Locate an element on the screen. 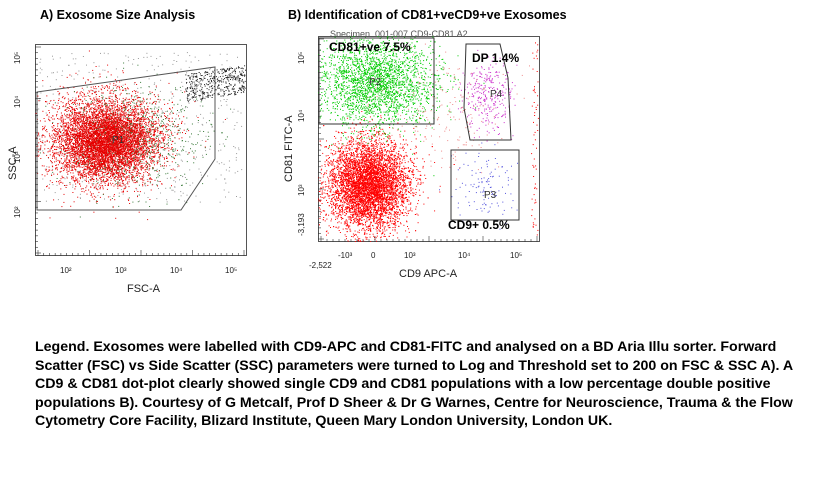 This screenshot has height=479, width=831. panel-a-ytick-0: 10² is located at coordinates (17, 212).